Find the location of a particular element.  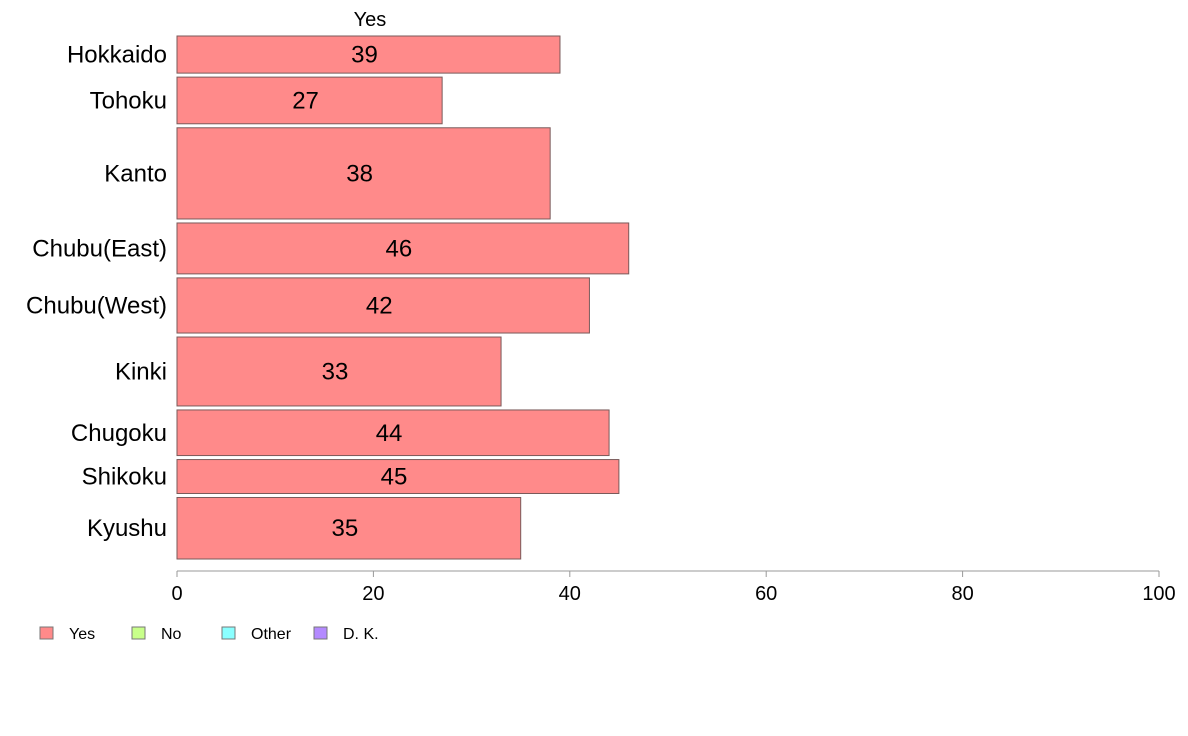

bar-chubu-west- is located at coordinates (383, 305).